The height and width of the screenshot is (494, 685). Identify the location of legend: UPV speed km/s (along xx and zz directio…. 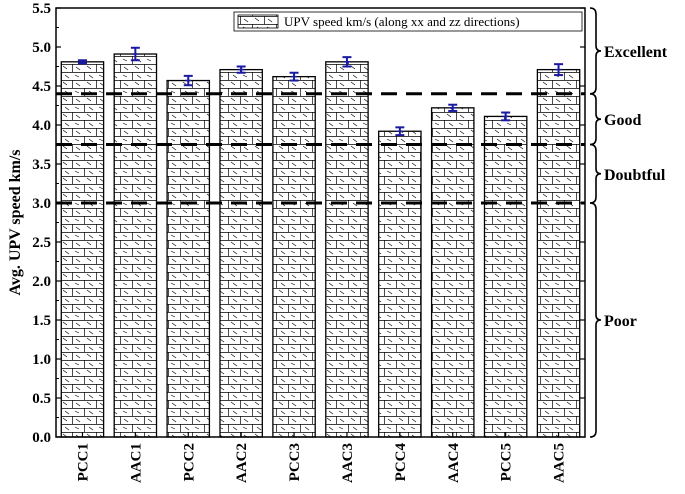
(408, 21).